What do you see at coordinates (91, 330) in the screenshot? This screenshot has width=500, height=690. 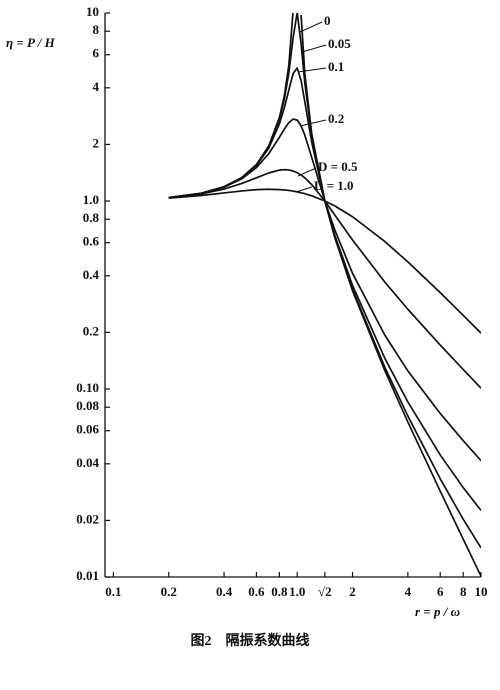 I see `y-tick-label: 0.2` at bounding box center [91, 330].